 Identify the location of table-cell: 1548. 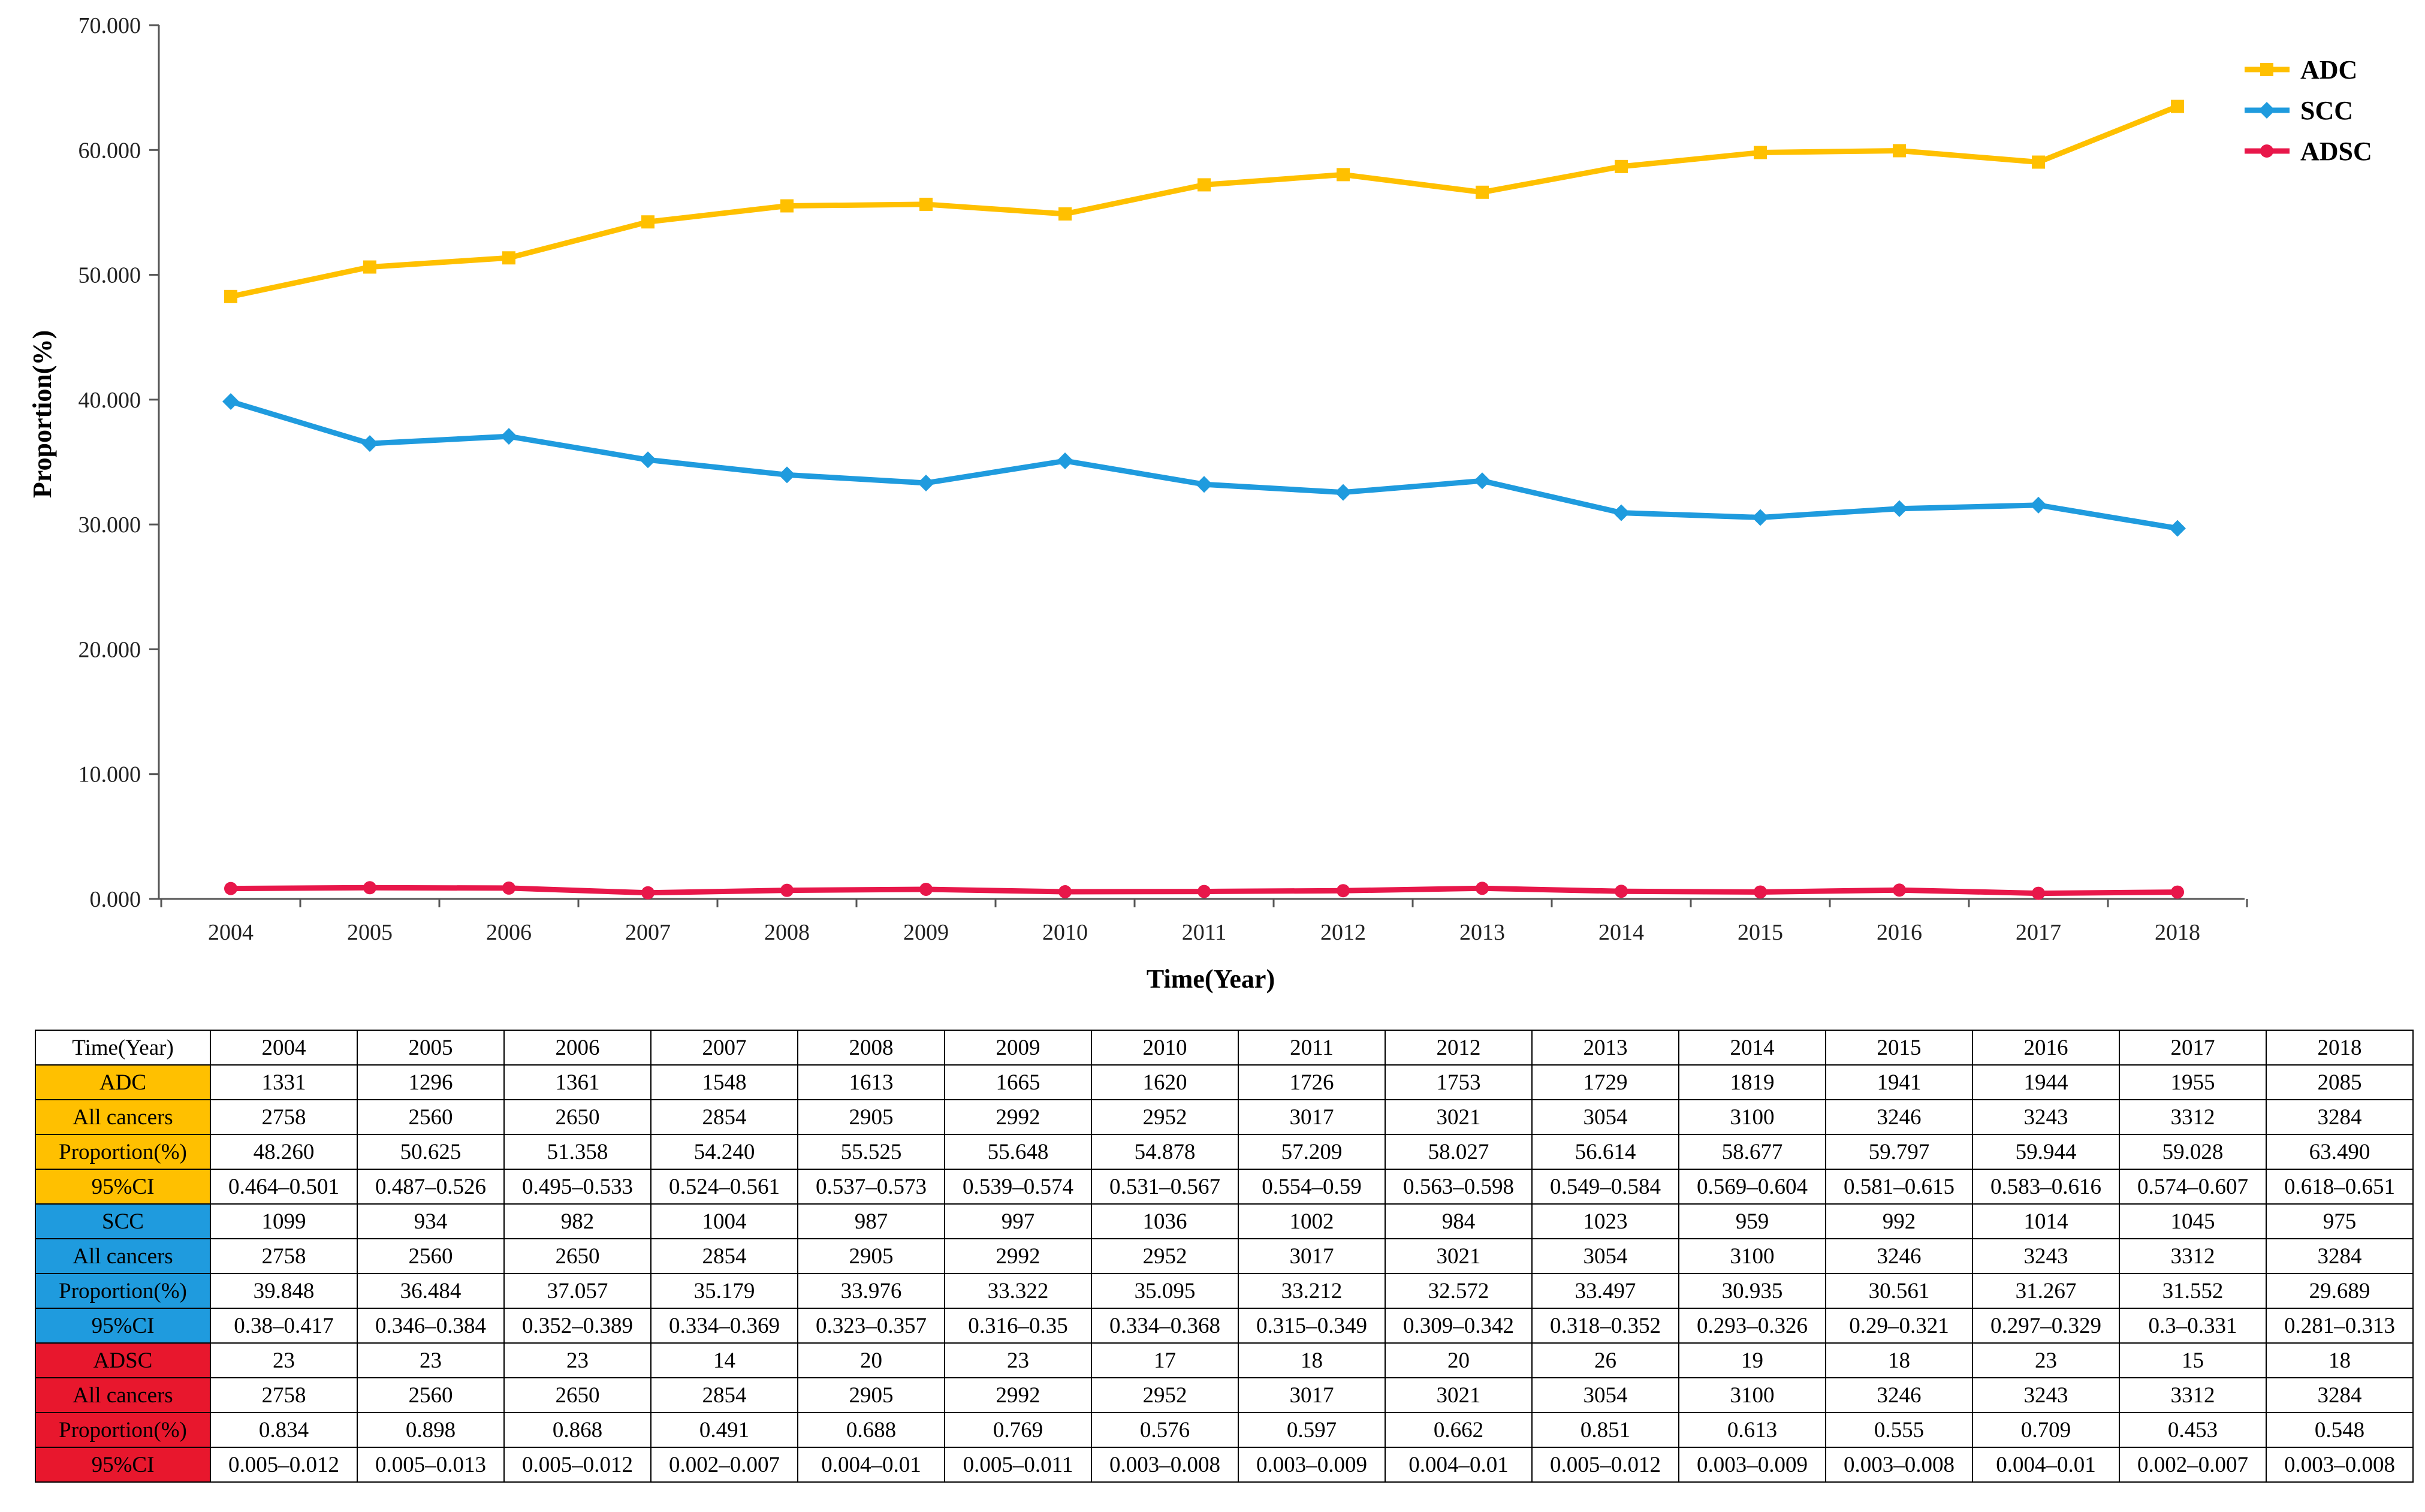
(724, 1082).